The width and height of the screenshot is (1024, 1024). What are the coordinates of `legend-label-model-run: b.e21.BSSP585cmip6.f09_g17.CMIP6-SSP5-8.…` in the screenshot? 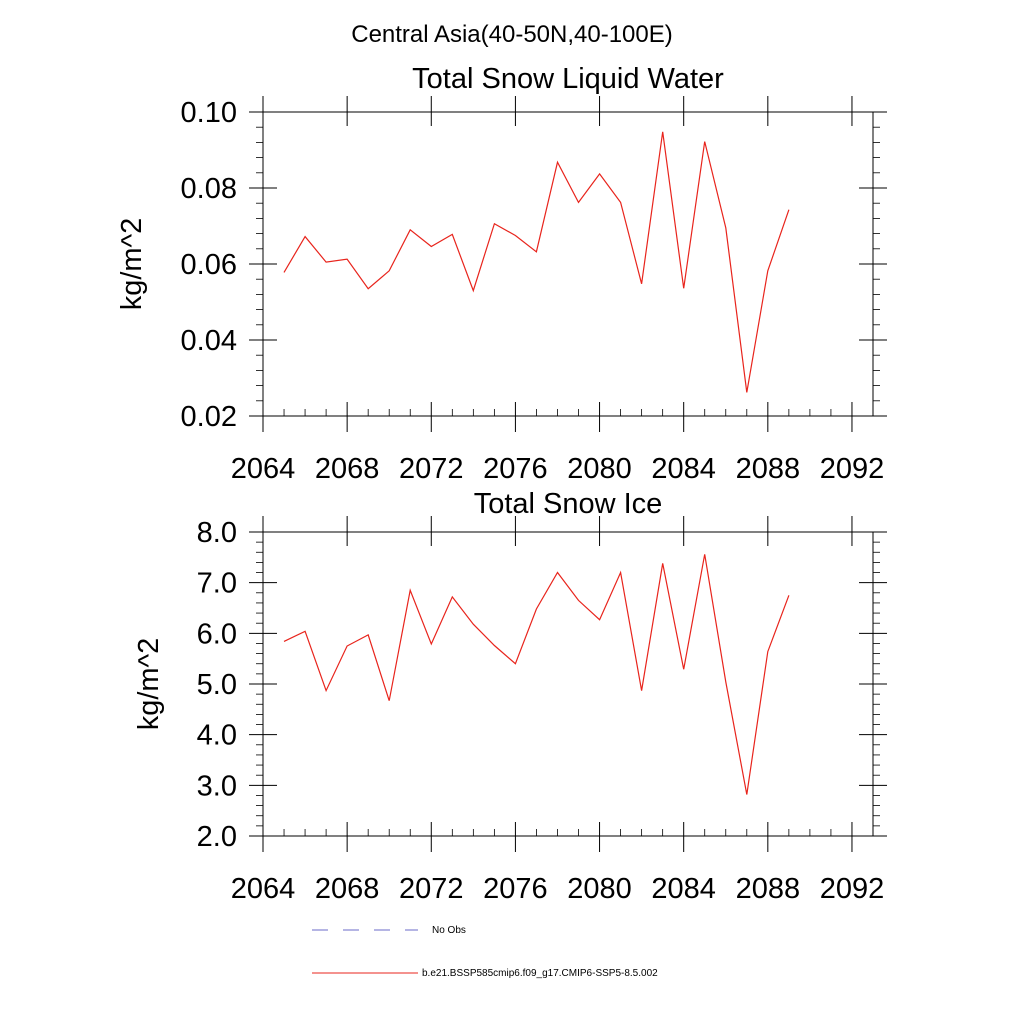 It's located at (540, 973).